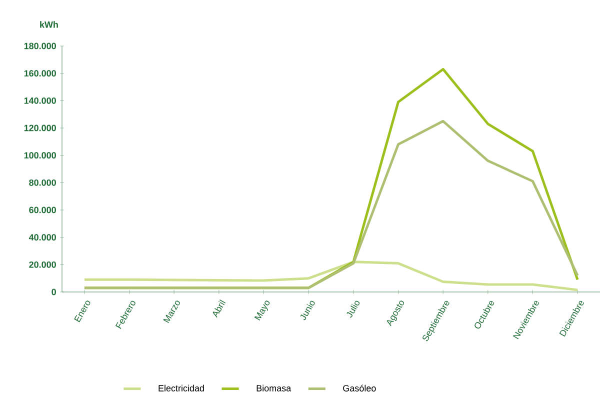 The image size is (604, 411). I want to click on y-tick-label: 160.000, so click(40, 73).